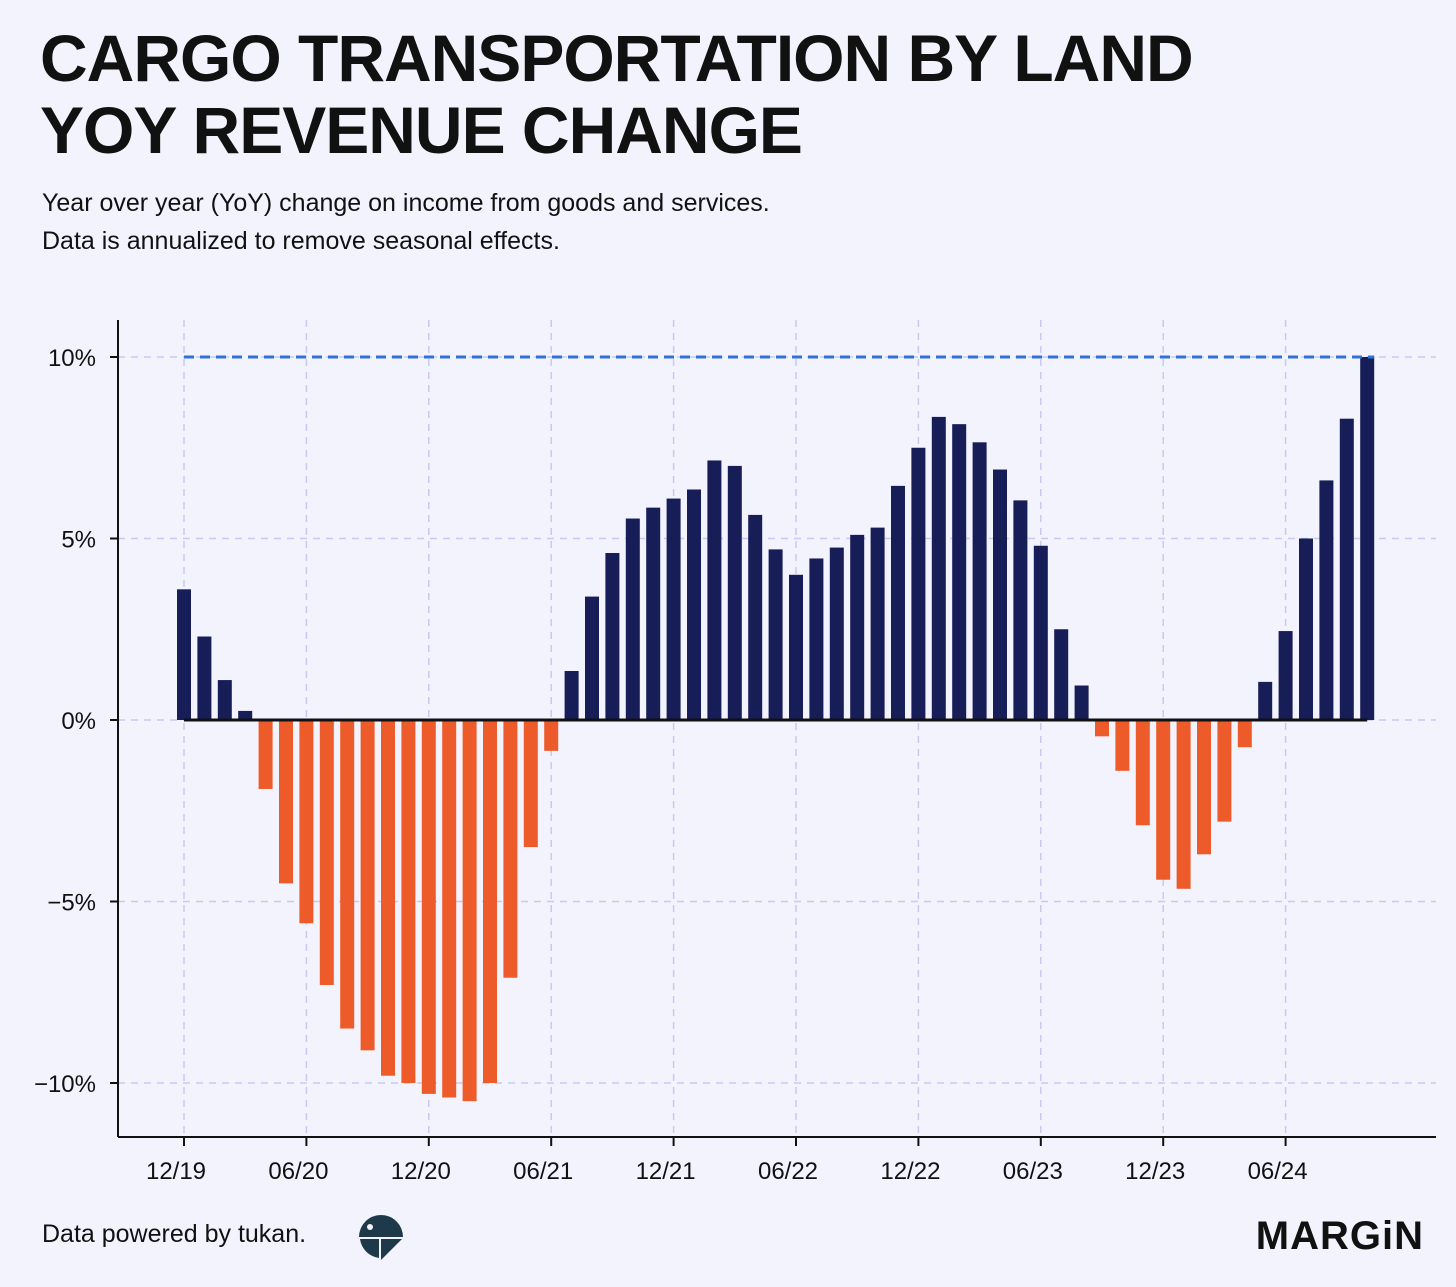 This screenshot has width=1456, height=1287. I want to click on chart-title-line-1: CARGO TRANSPORTATION BY LAND, so click(617, 58).